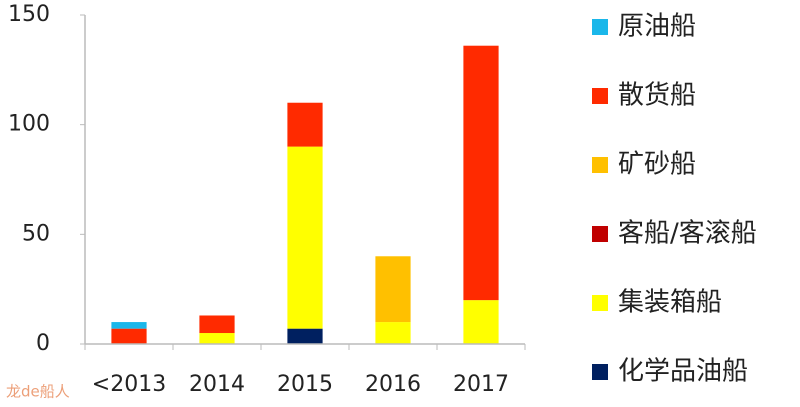 This screenshot has width=800, height=407. Describe the element at coordinates (687, 234) in the screenshot. I see `legend-label: 客船/客滚船` at that location.